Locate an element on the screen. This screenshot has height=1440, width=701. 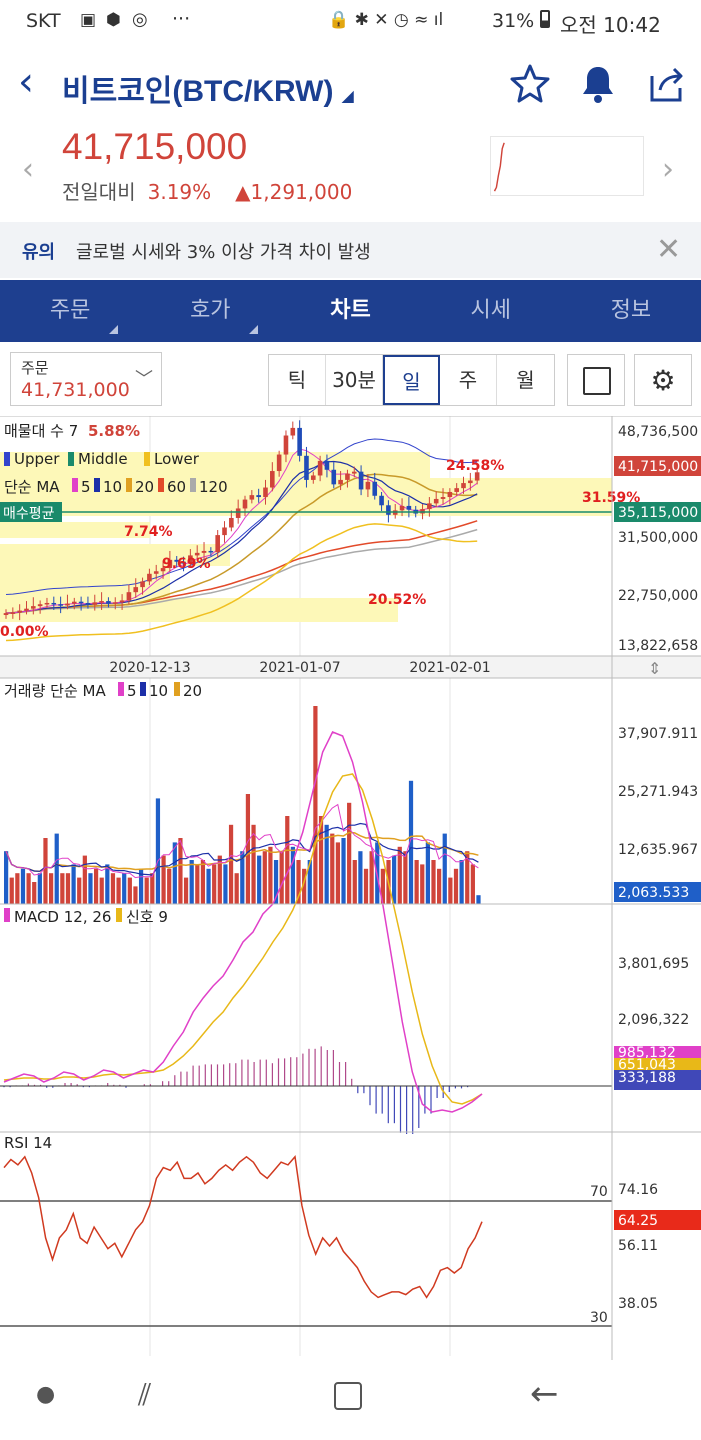
tab-orderbook: 호가 is located at coordinates (210, 311).